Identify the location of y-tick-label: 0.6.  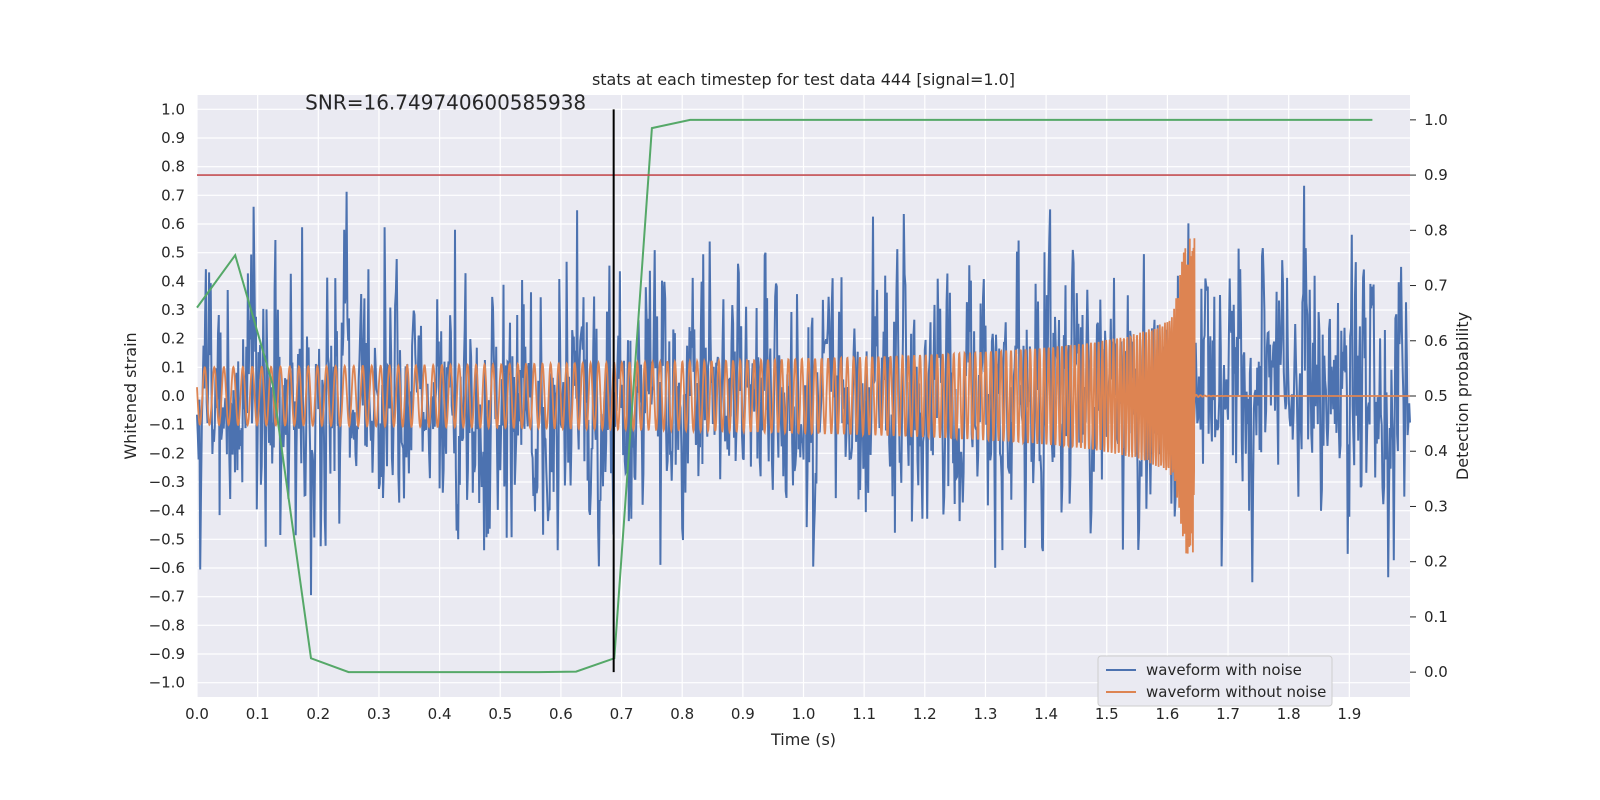
(173, 224).